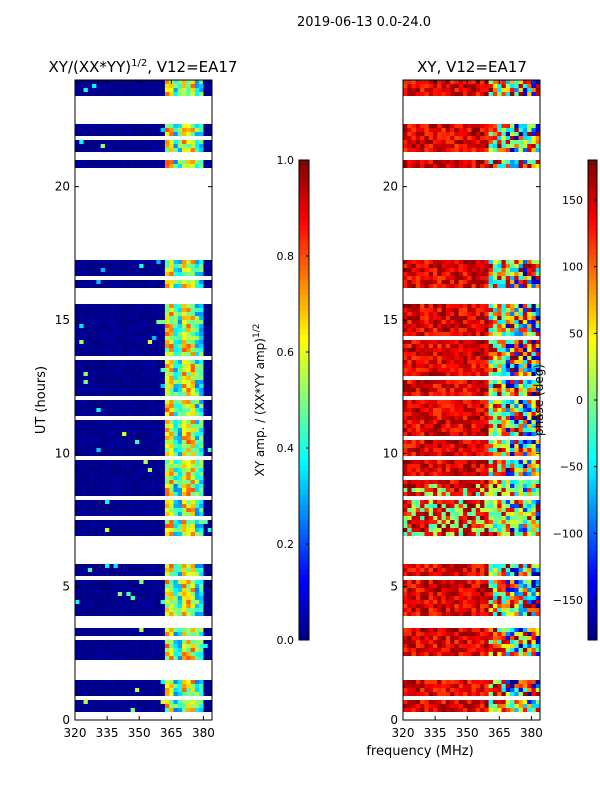  I want to click on colorbar-band, so click(304, 313).